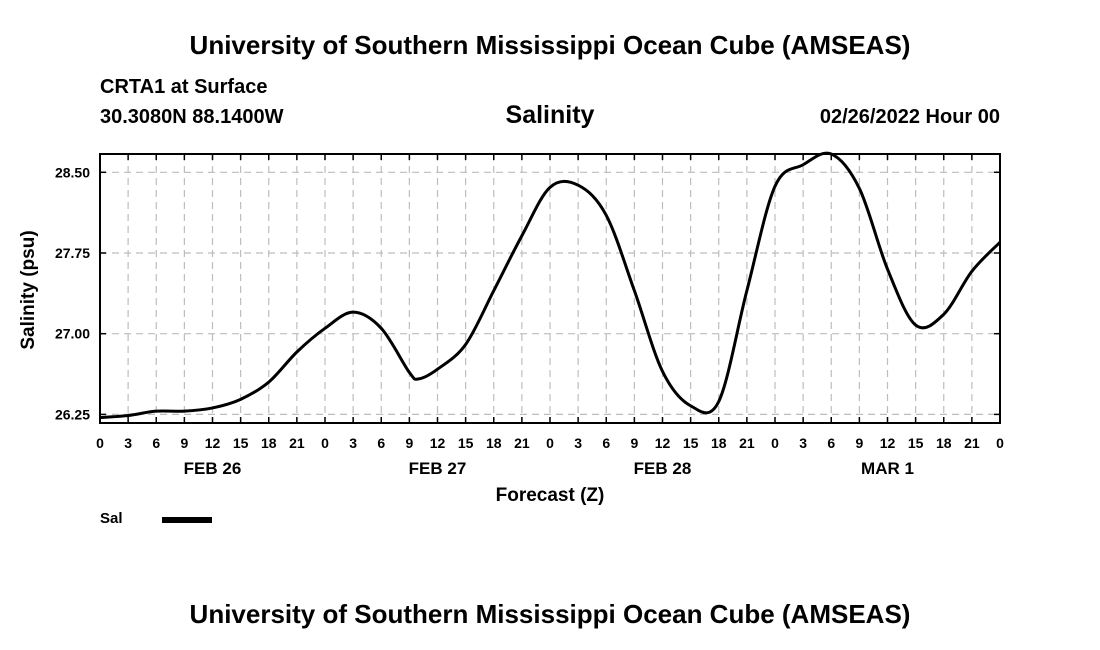 The height and width of the screenshot is (650, 1100). What do you see at coordinates (72, 414) in the screenshot?
I see `y-tick-label: 26.25` at bounding box center [72, 414].